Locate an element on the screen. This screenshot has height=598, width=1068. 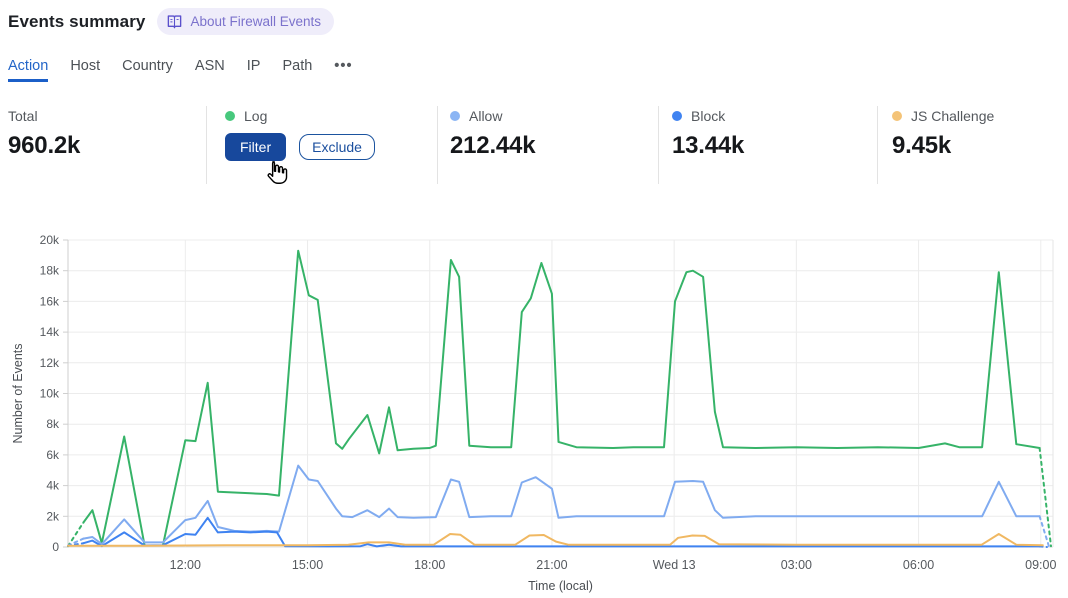
group-by-tabs: Action Host Country ASN IP Path ••• is located at coordinates (180, 70).